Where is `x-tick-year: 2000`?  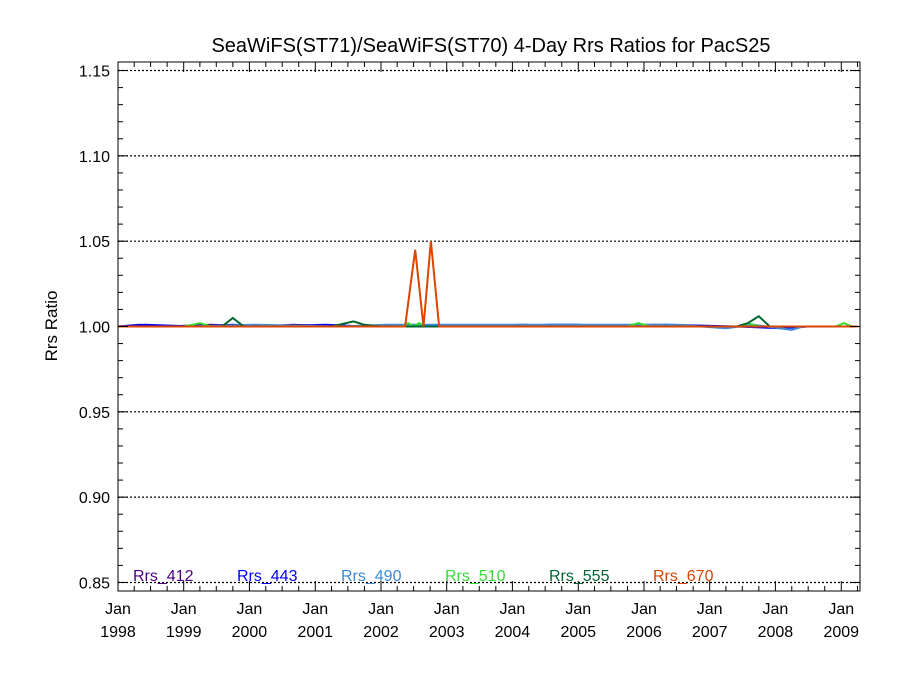
x-tick-year: 2000 is located at coordinates (250, 632).